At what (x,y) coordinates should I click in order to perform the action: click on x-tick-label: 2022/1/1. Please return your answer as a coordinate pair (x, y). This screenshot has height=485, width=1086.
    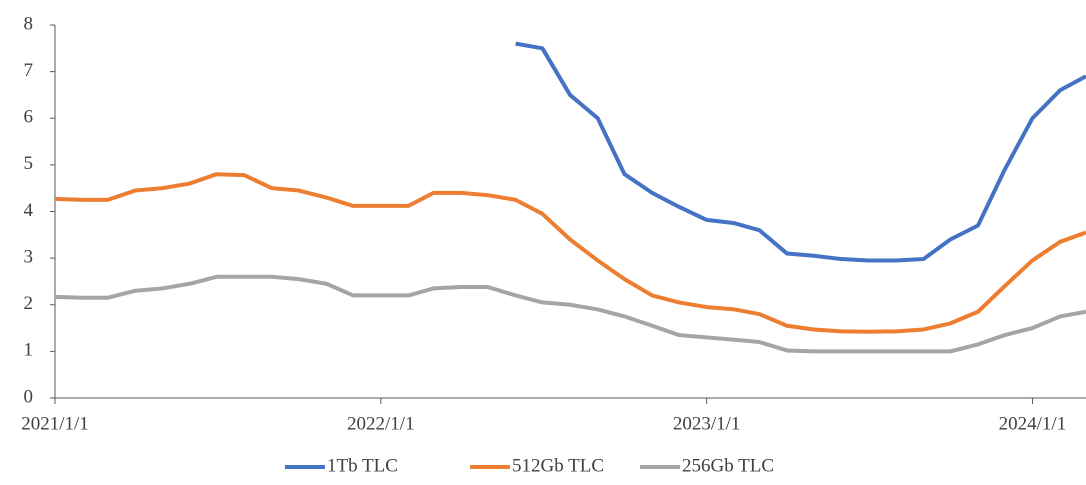
    Looking at the image, I should click on (381, 423).